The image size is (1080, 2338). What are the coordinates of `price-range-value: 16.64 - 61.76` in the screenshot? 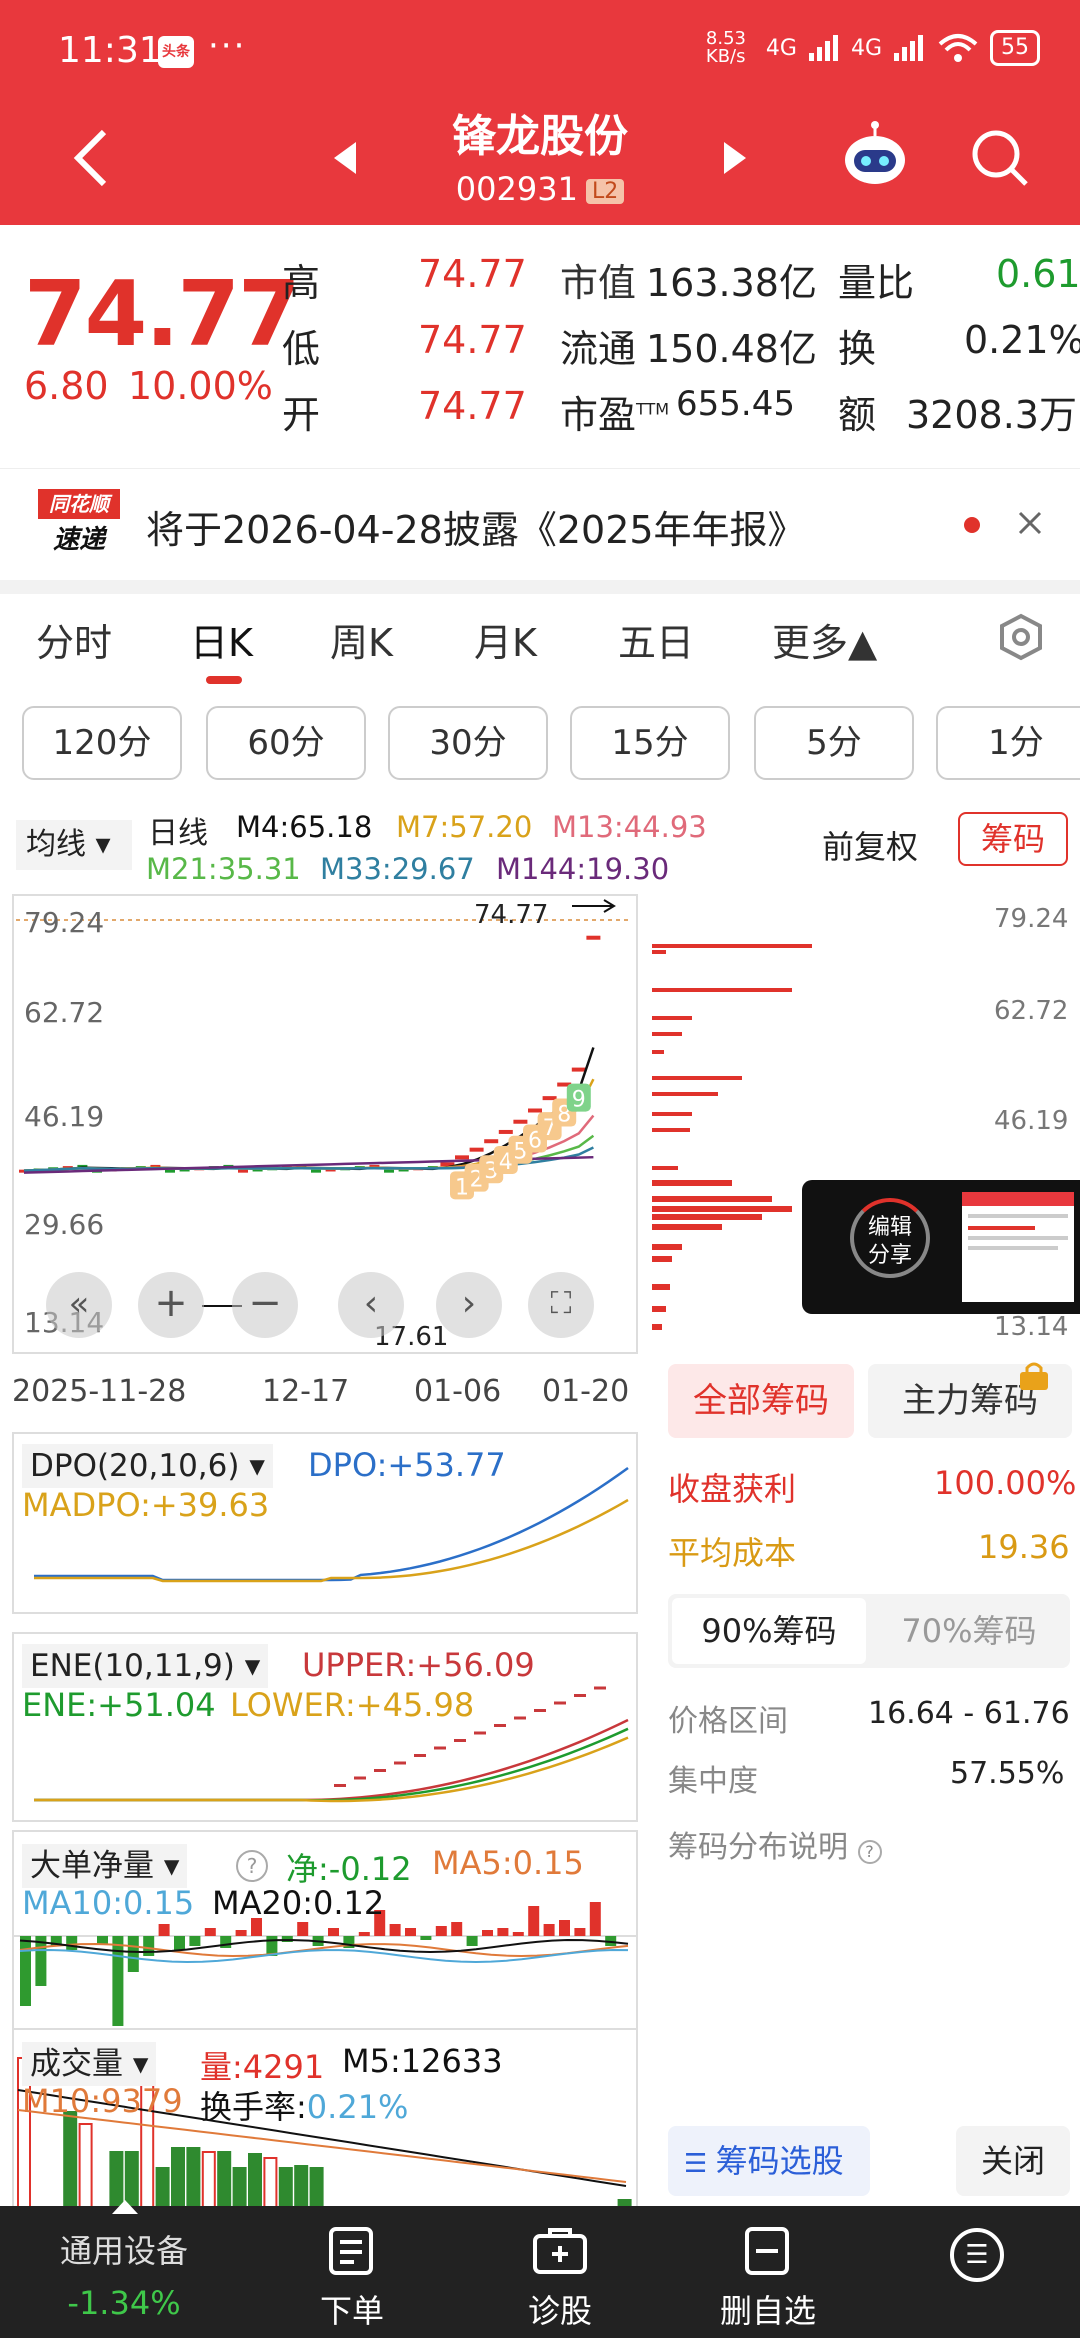 It's located at (969, 1713).